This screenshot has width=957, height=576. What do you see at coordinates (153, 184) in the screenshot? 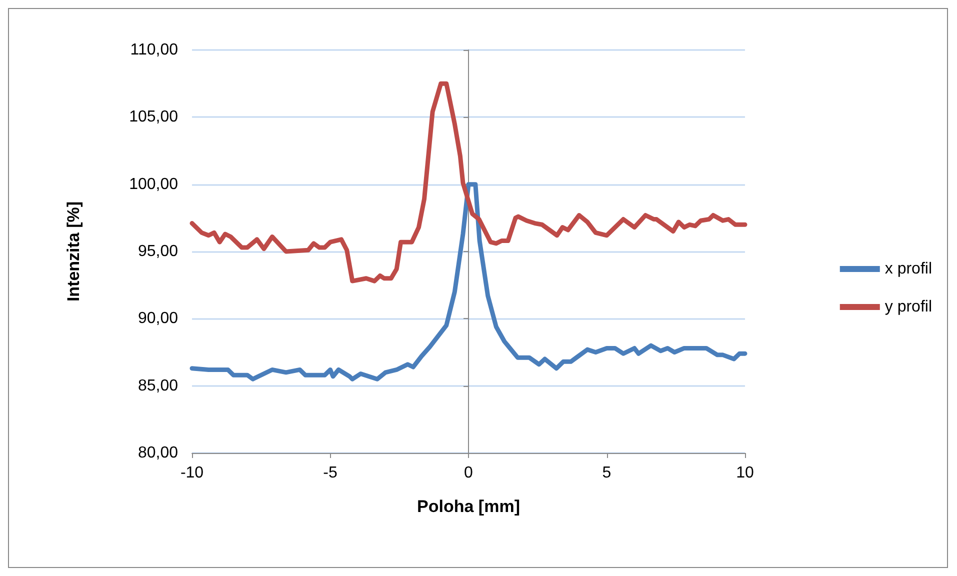
I see `y-tick-label: 100,00` at bounding box center [153, 184].